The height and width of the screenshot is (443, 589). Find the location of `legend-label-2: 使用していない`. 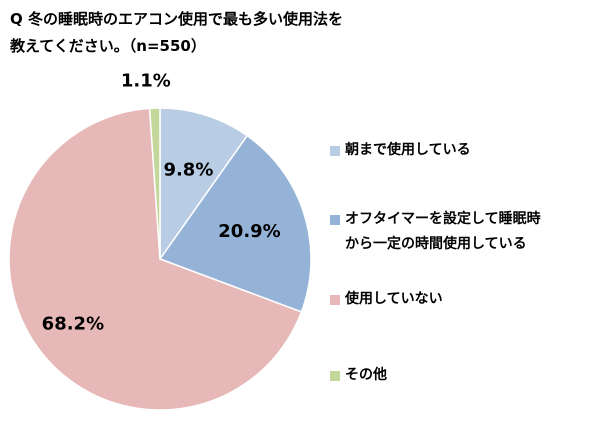

legend-label-2: 使用していない is located at coordinates (394, 299).